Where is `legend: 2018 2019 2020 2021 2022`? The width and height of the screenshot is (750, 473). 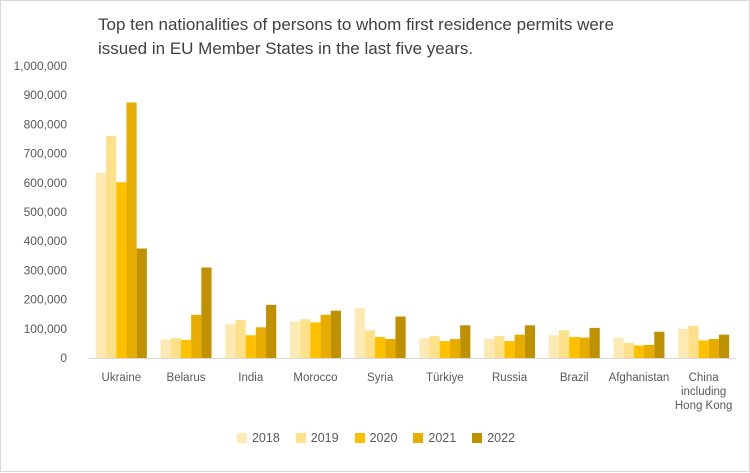
legend: 2018 2019 2020 2021 2022 is located at coordinates (375, 438).